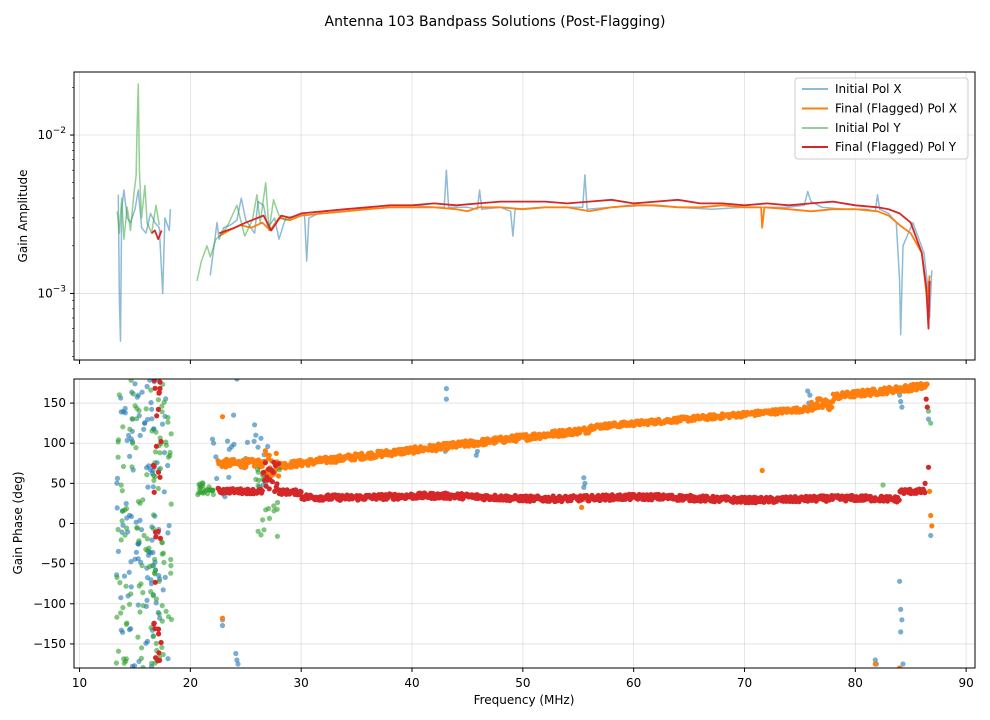  Describe the element at coordinates (411, 683) in the screenshot. I see `phase-xtick-label: 40` at that location.